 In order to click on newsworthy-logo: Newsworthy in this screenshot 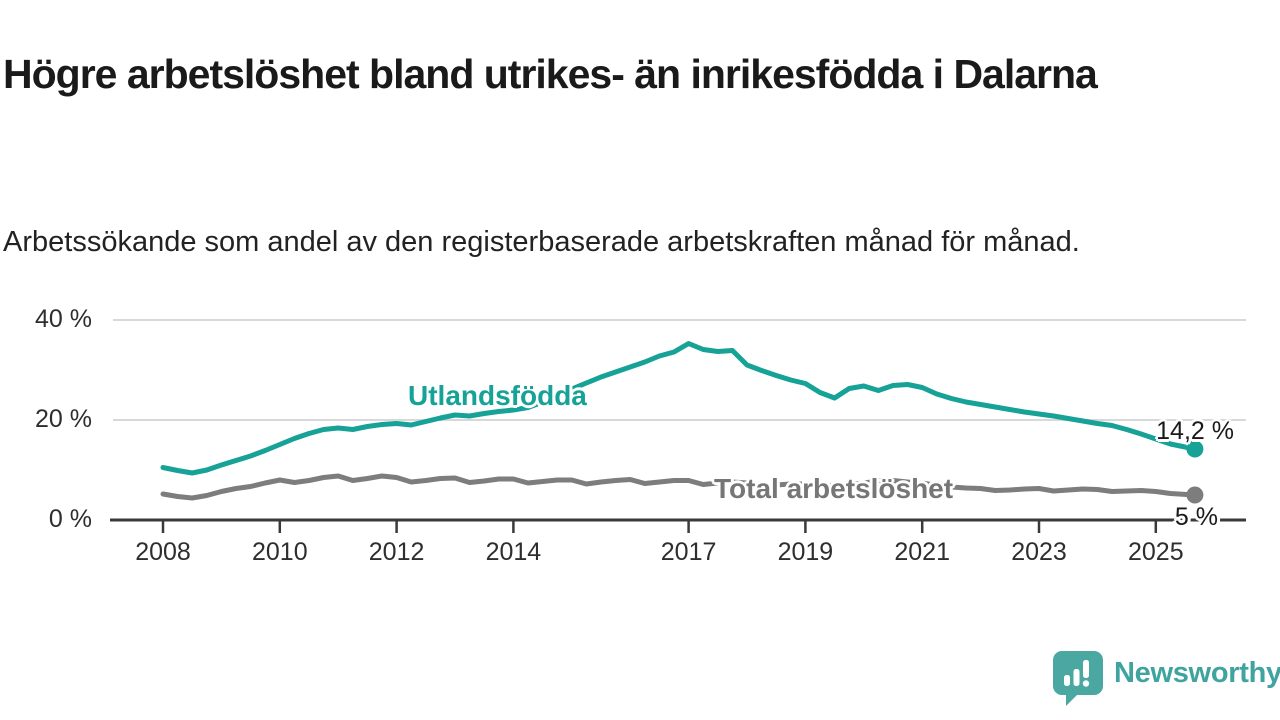, I will do `click(1166, 678)`.